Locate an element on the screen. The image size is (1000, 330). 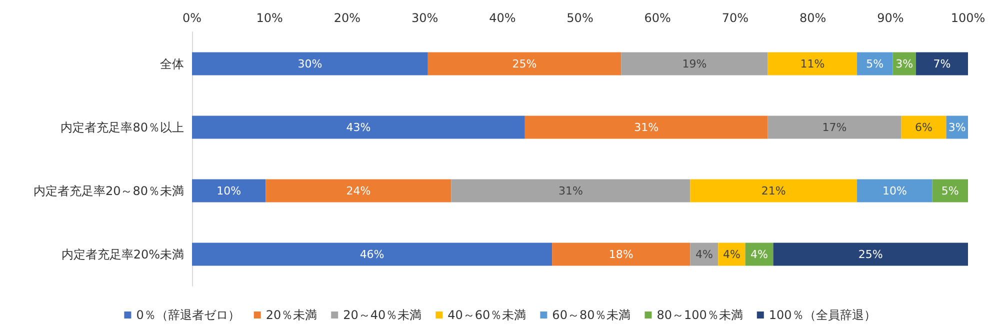
x-tick-label: 50% is located at coordinates (580, 18).